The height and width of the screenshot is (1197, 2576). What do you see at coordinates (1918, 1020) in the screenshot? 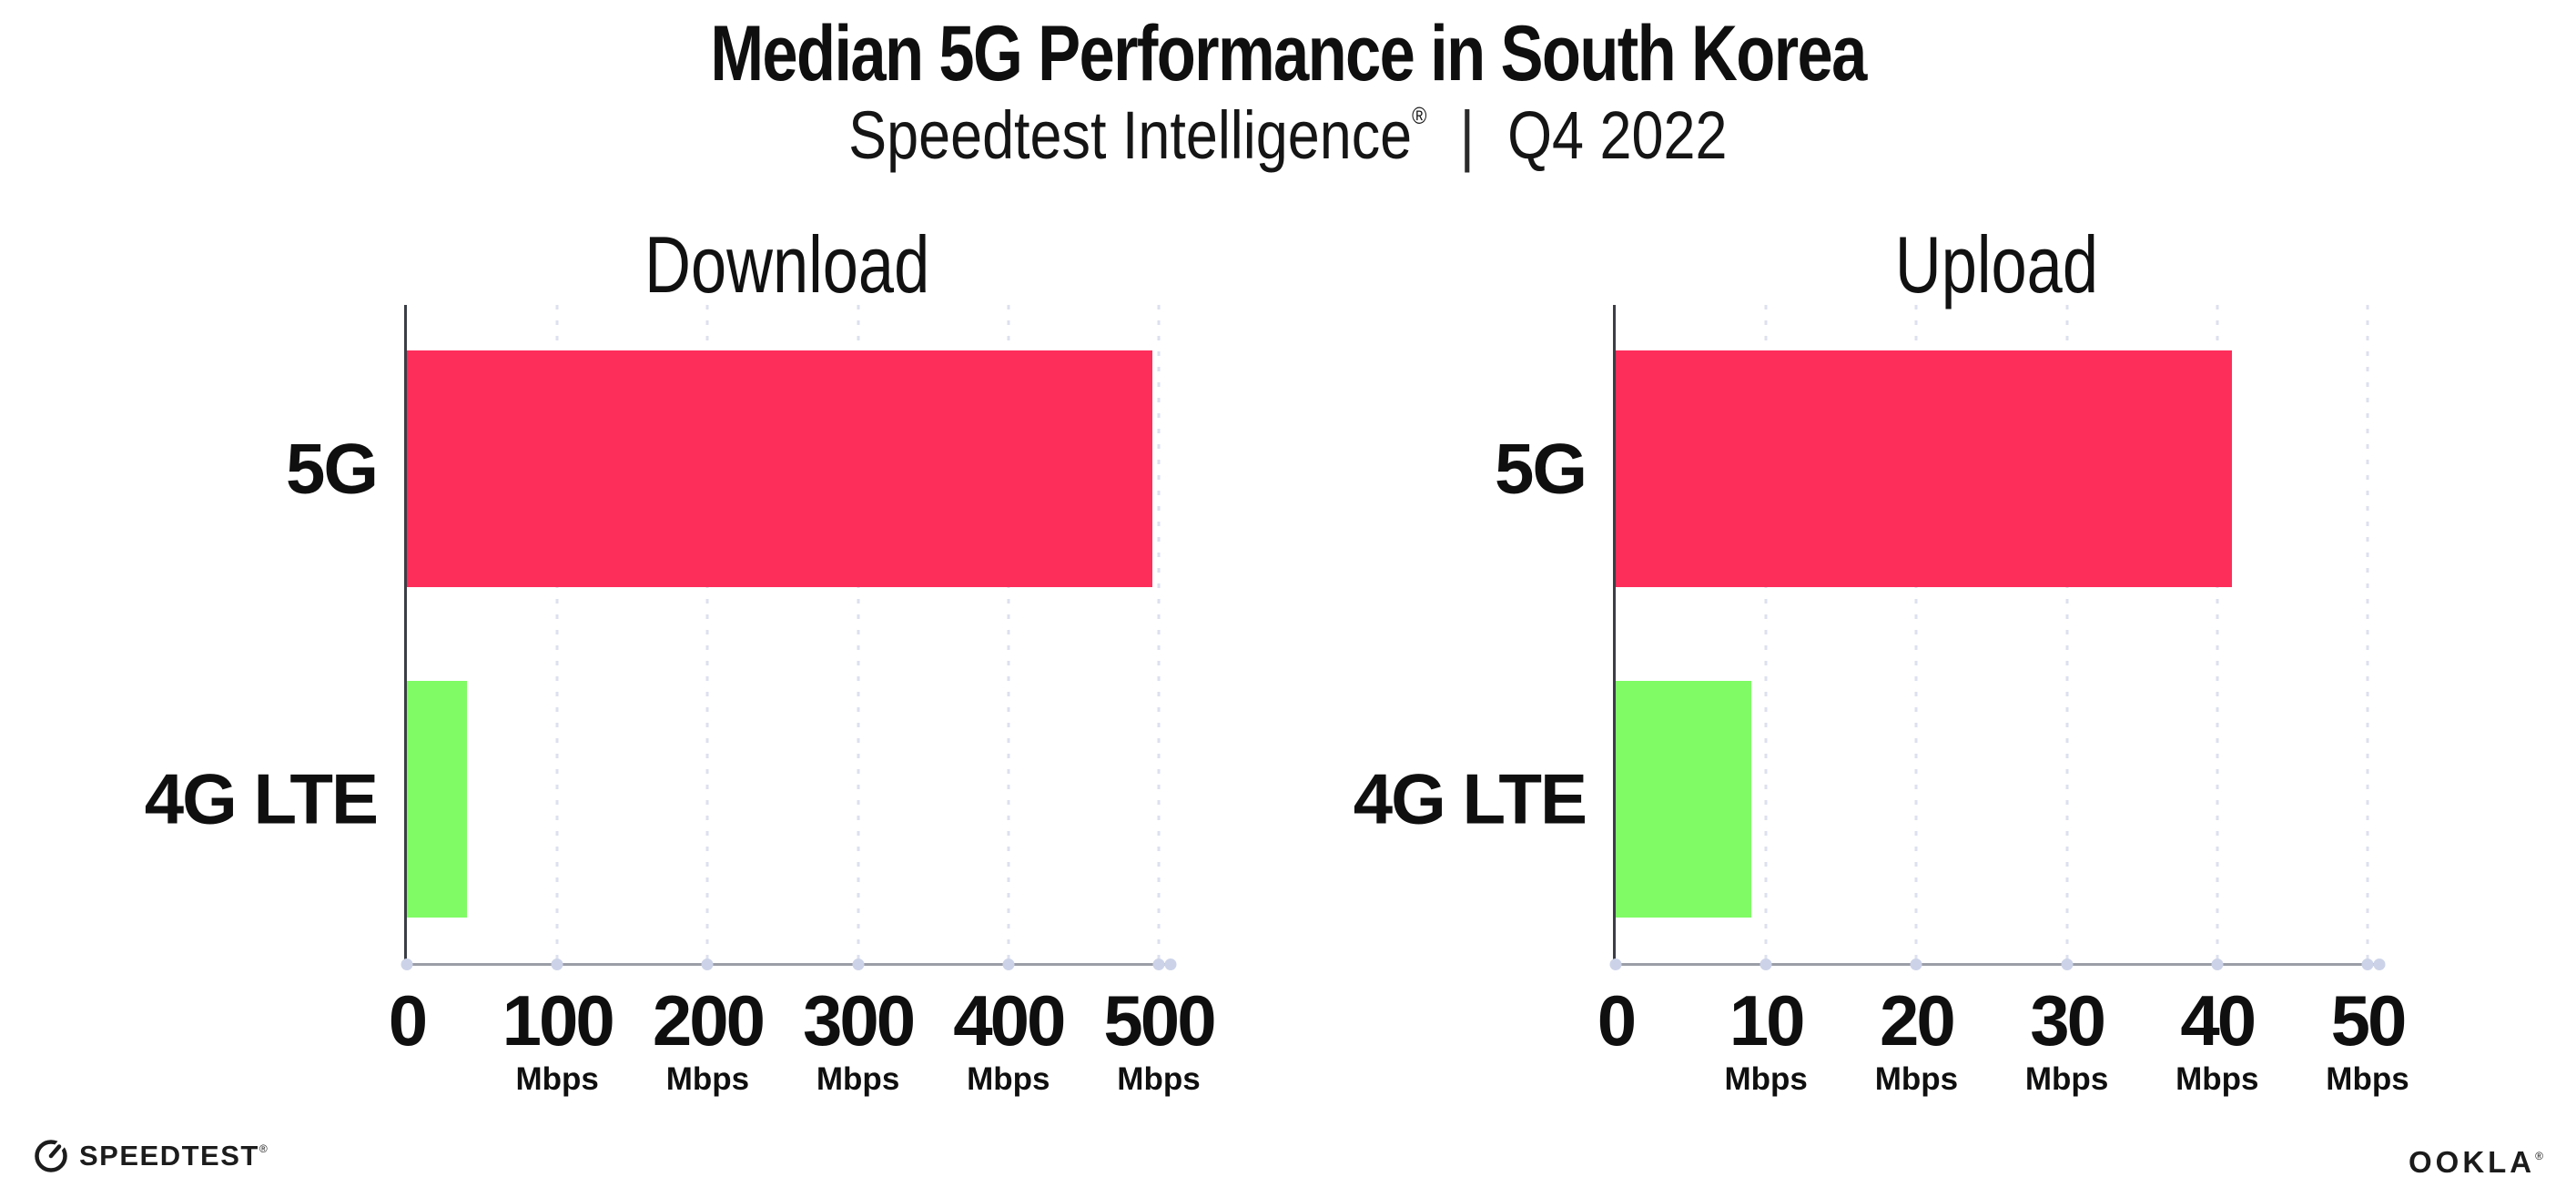
I see `tick-value: 20` at bounding box center [1918, 1020].